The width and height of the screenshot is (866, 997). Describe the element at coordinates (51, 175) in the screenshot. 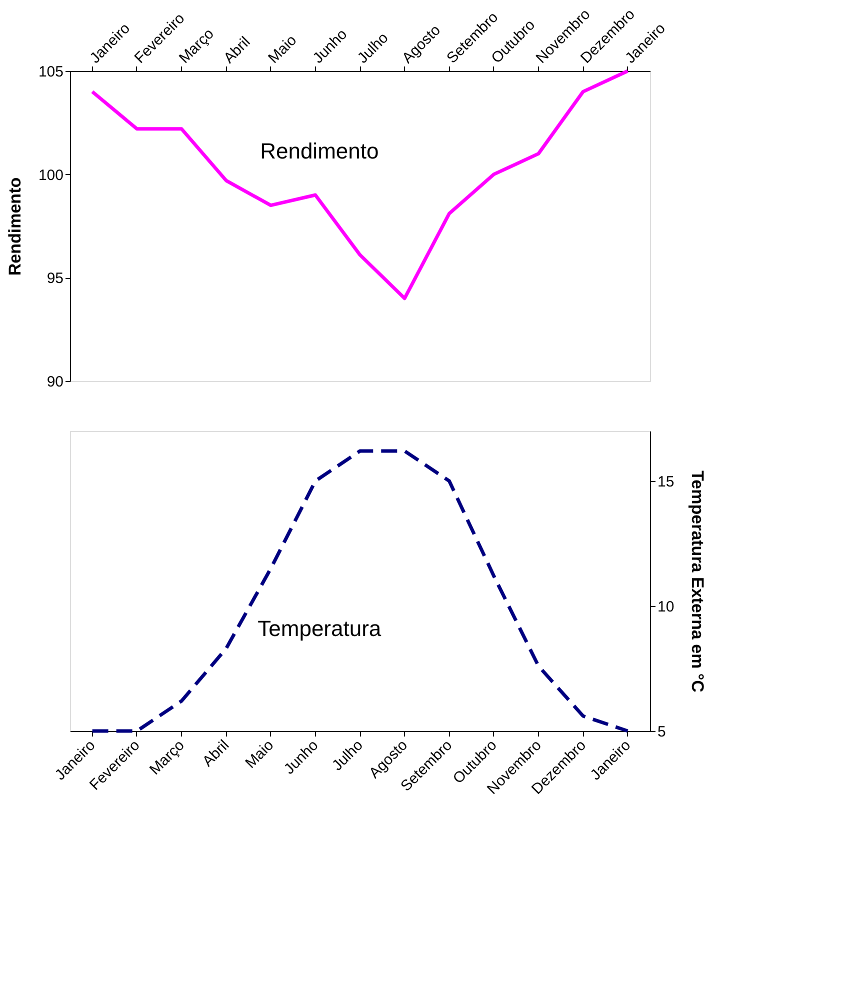

I see `y-tick-label: 100` at that location.